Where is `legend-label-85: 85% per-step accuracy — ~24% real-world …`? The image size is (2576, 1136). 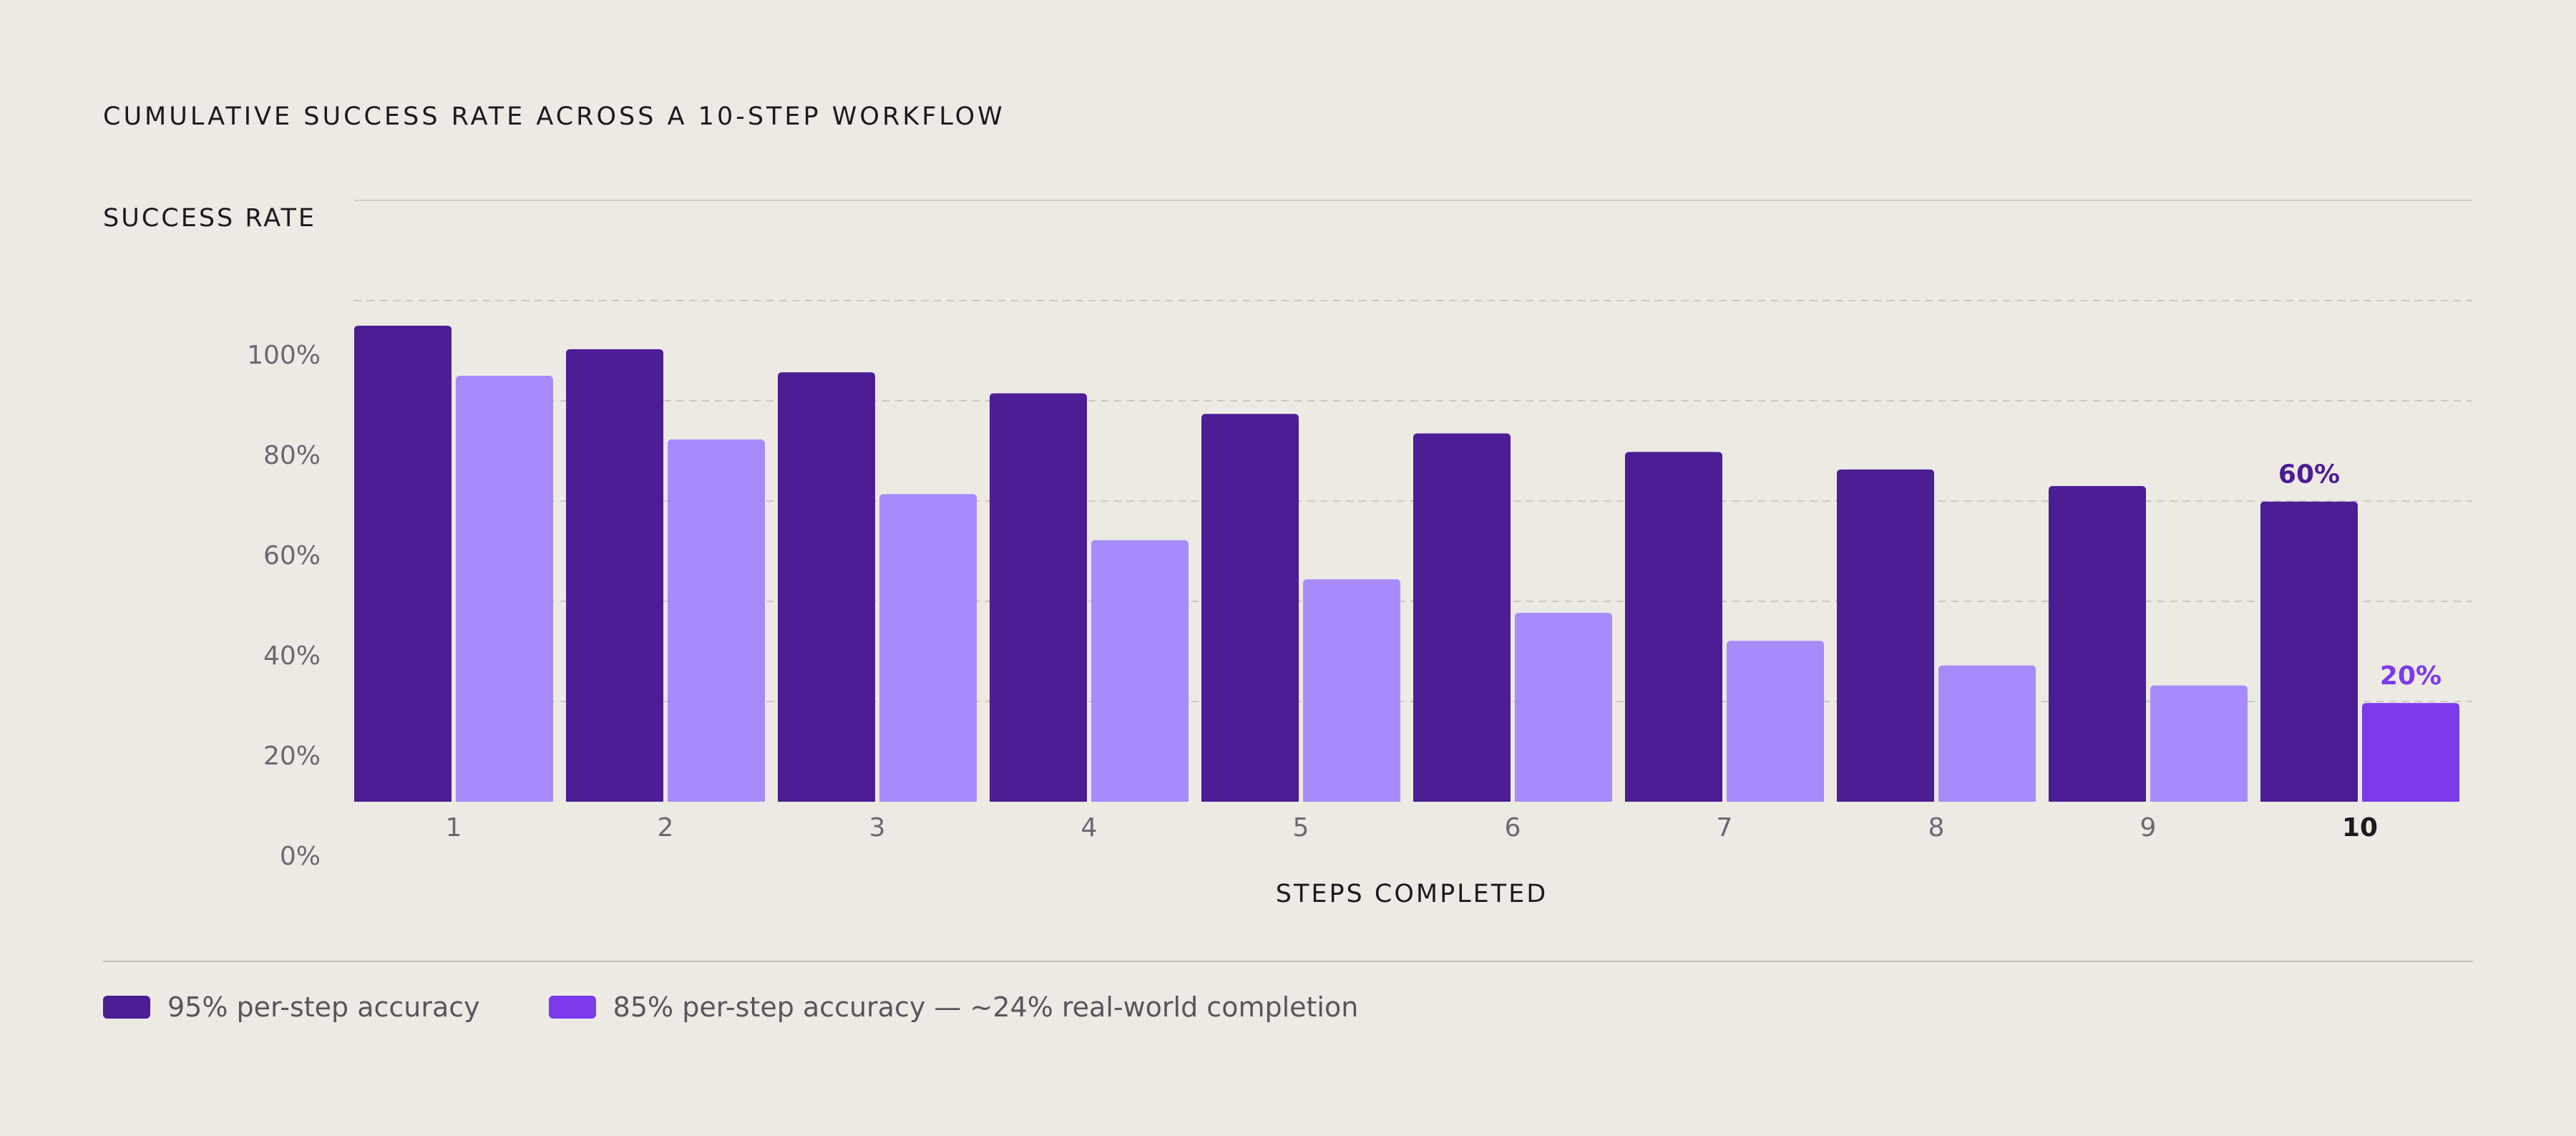
legend-label-85: 85% per-step accuracy — ~24% real-world … is located at coordinates (986, 1007).